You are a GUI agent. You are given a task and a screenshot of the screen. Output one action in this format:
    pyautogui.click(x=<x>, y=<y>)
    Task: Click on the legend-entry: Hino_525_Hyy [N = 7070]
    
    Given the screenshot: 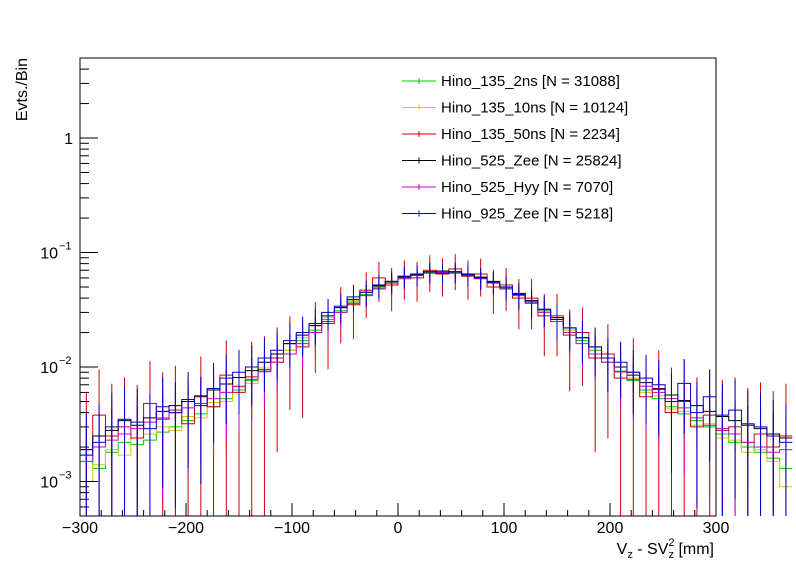 What is the action you would take?
    pyautogui.click(x=507, y=187)
    